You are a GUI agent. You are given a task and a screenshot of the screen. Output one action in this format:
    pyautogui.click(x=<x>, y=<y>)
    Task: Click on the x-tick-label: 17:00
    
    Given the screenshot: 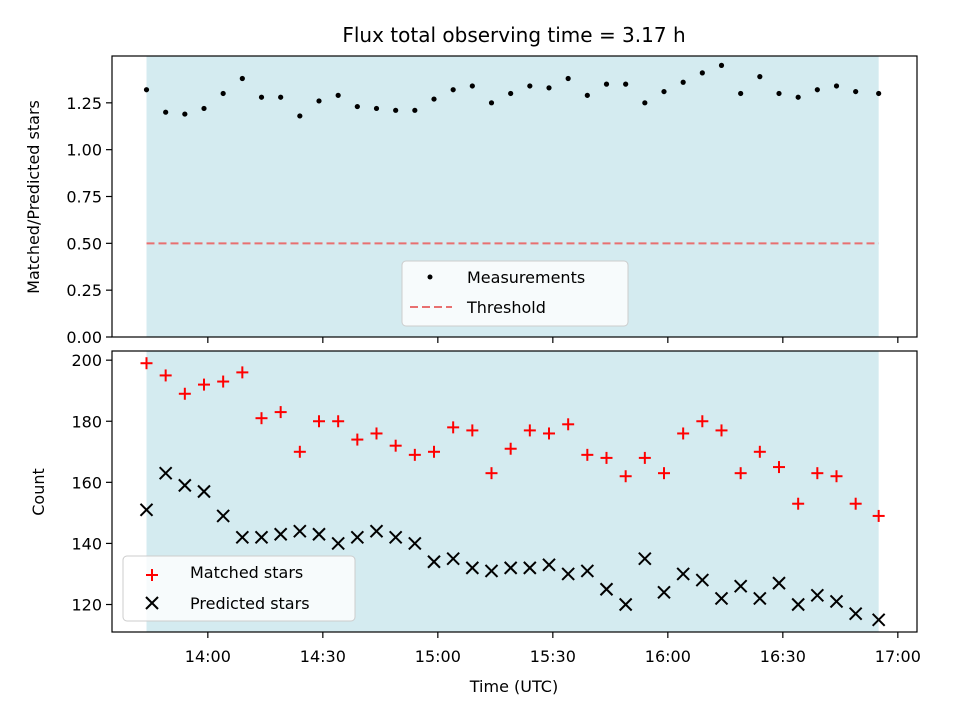 What is the action you would take?
    pyautogui.click(x=898, y=656)
    